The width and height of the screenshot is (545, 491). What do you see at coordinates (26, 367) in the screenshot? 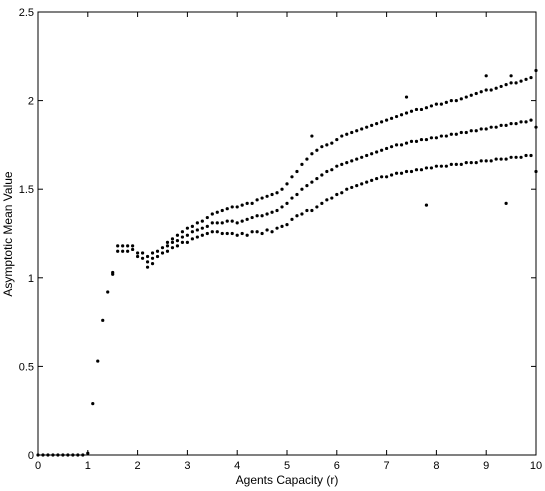
I see `y-tick-label: 0.5` at bounding box center [26, 367].